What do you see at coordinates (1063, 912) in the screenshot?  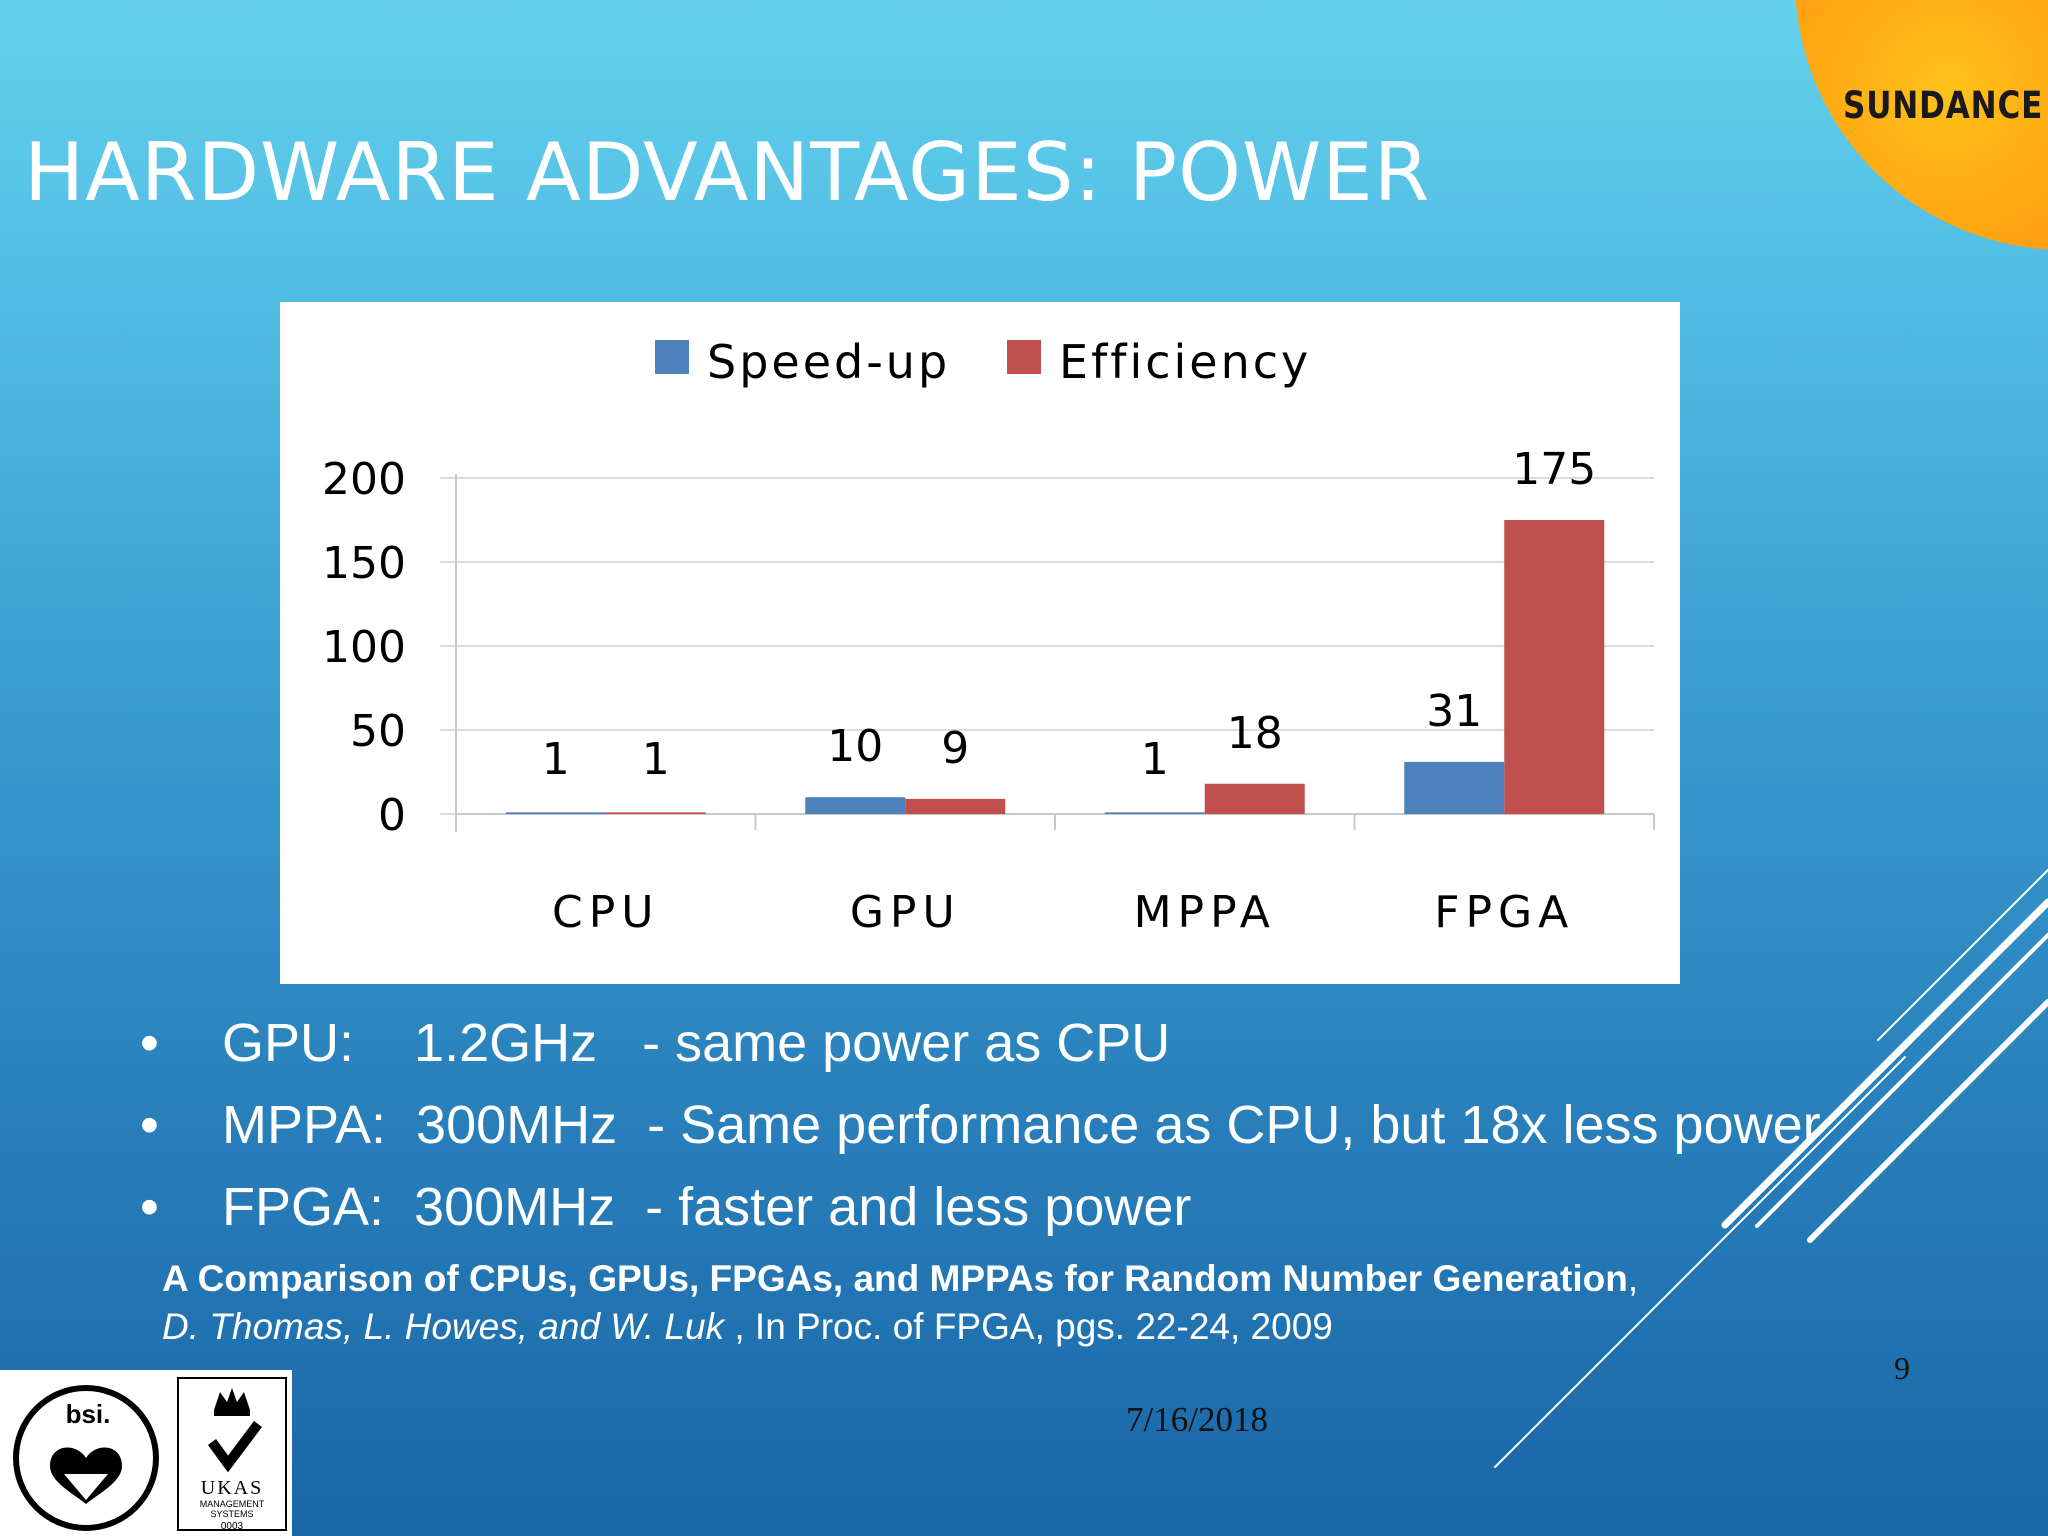 I see `x-axis-category-labels: CPU GPU MPPA FPGA` at bounding box center [1063, 912].